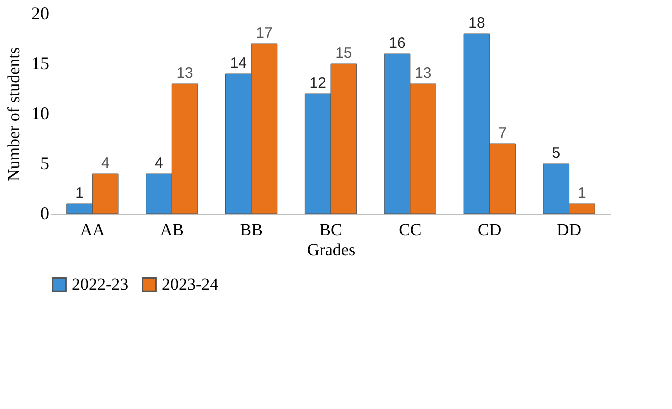  Describe the element at coordinates (14, 114) in the screenshot. I see `y-axis-title: Number of students` at that location.